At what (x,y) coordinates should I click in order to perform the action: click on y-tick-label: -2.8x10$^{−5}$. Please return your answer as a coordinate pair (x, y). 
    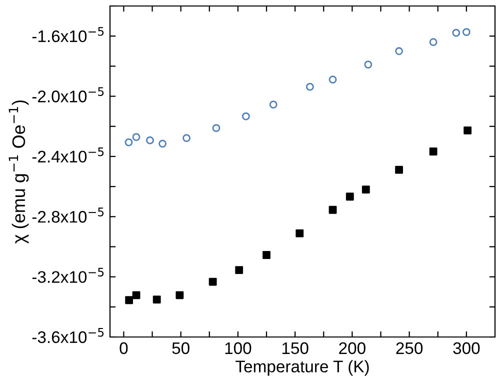
    Looking at the image, I should click on (68, 215).